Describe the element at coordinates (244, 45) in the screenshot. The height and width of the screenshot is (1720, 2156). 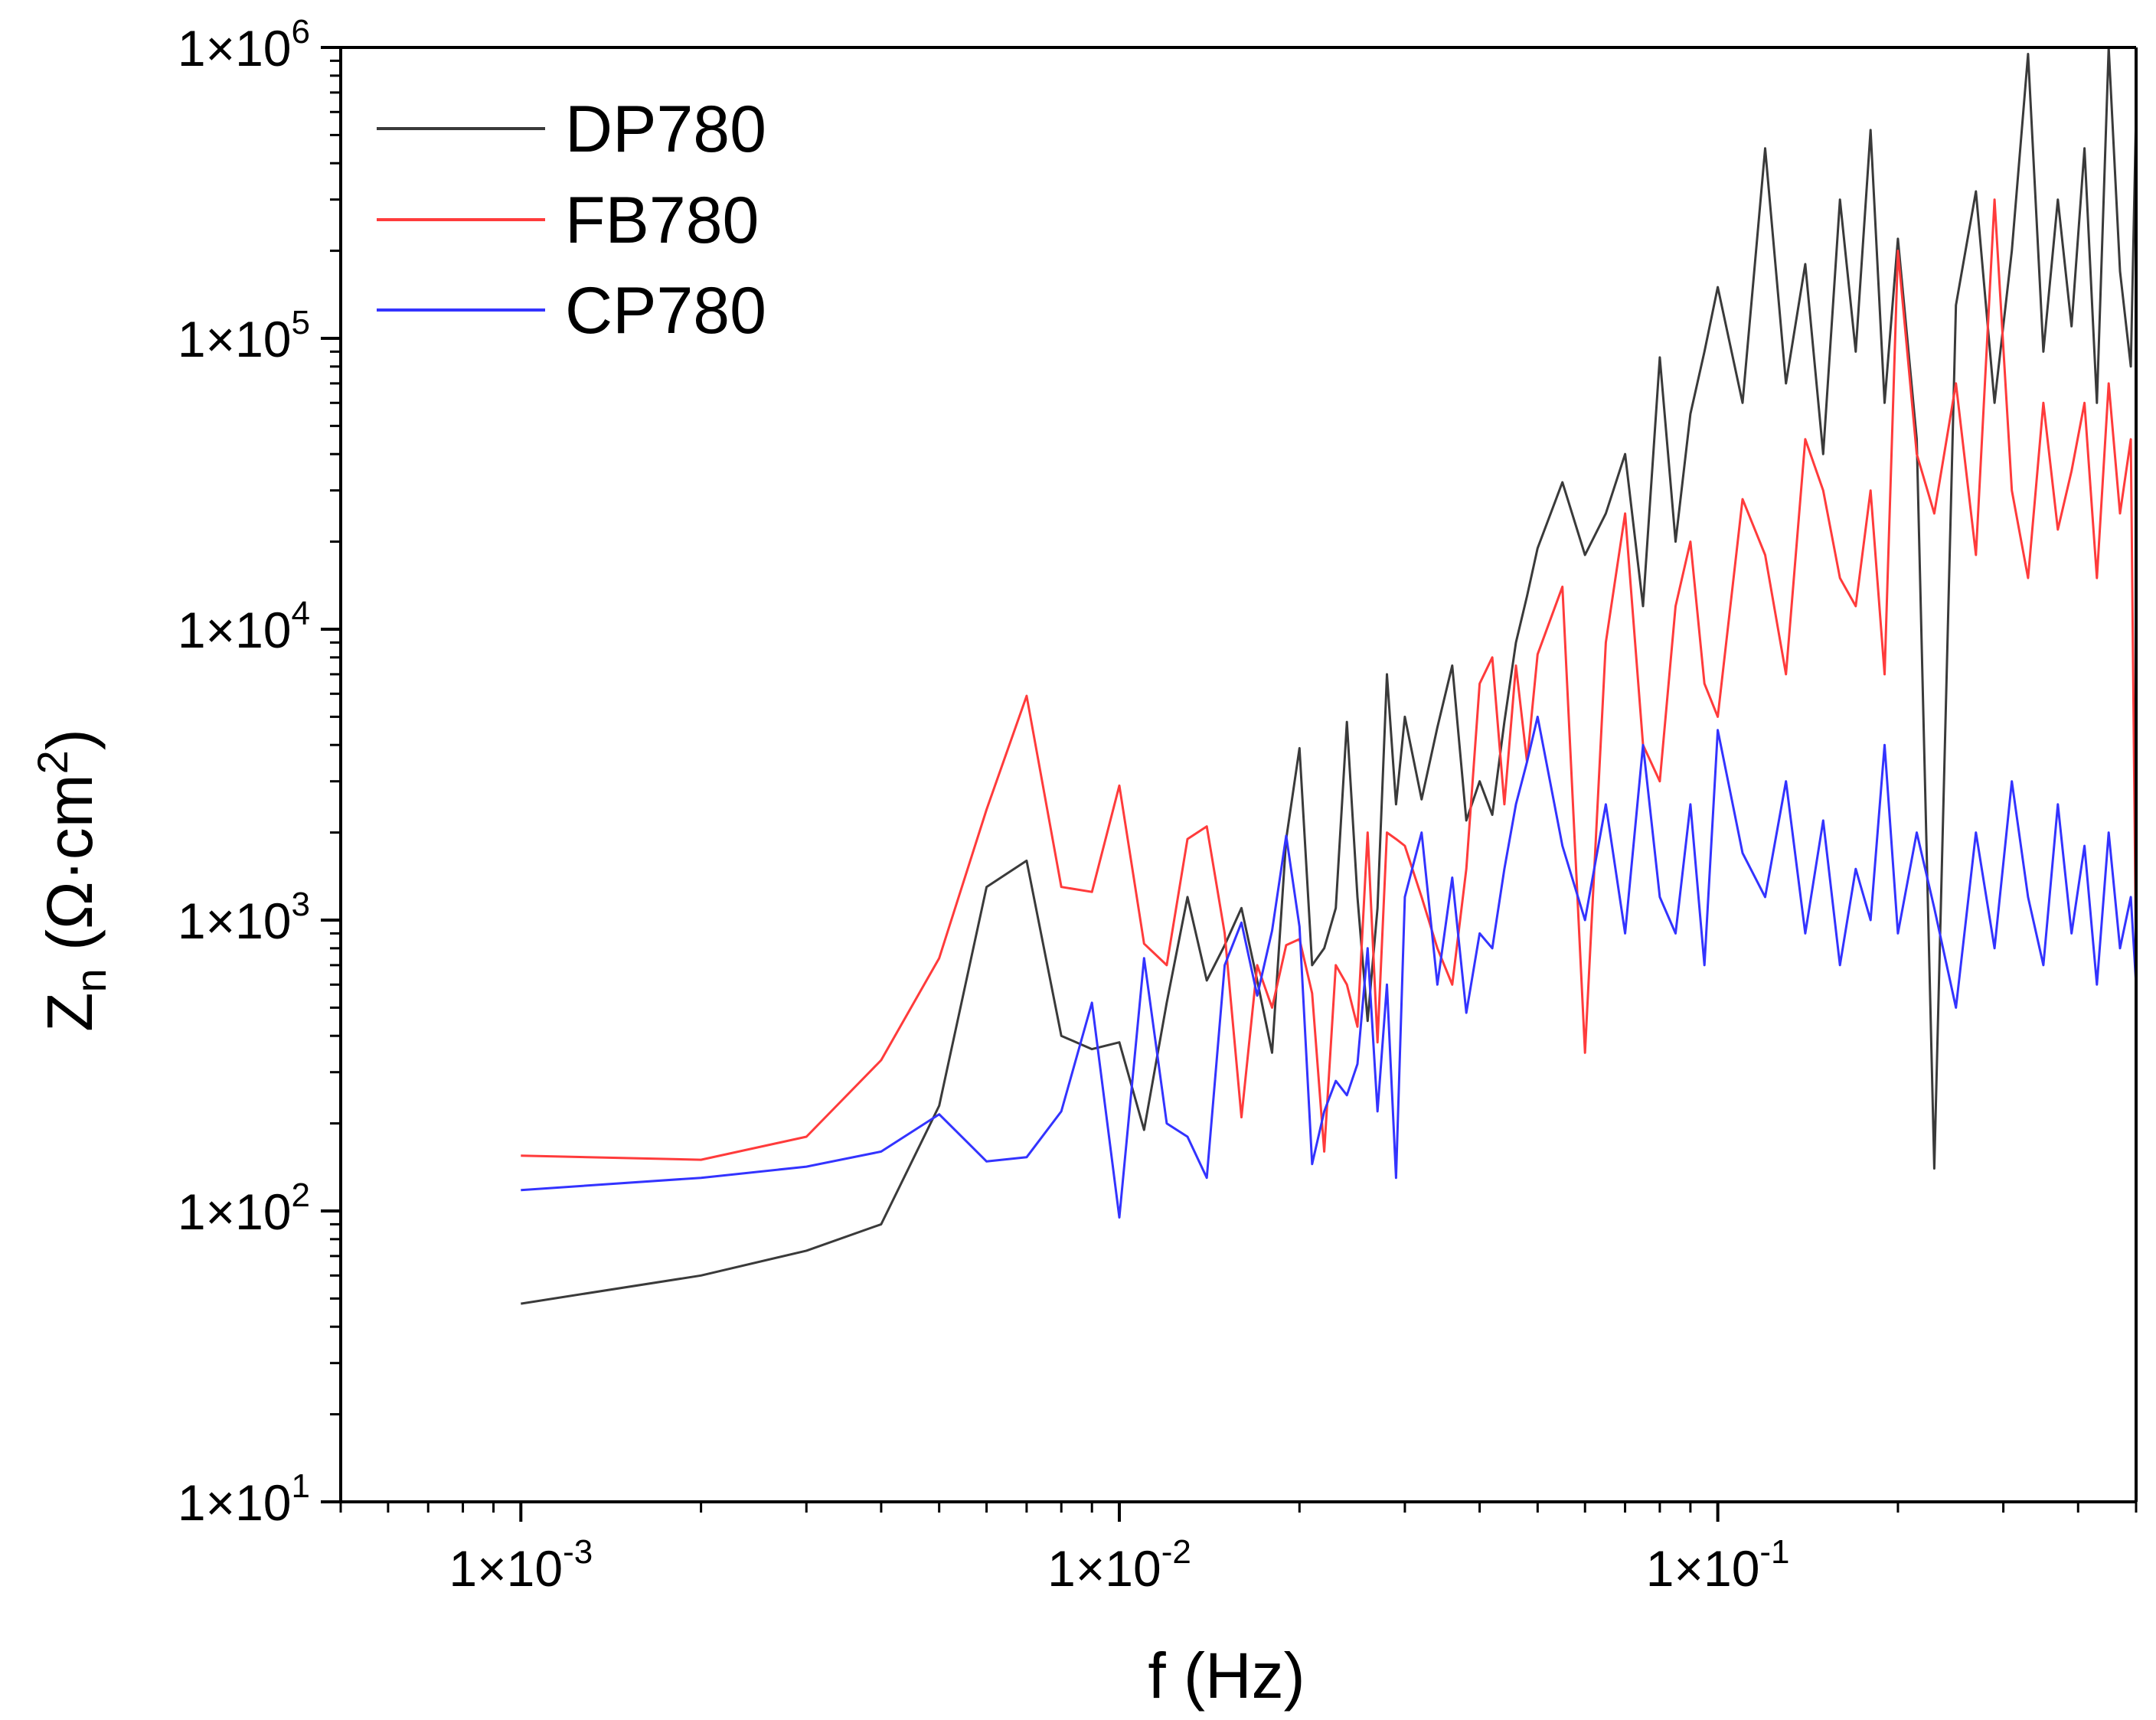
I see `y-tick-label: 1×10⁶` at that location.